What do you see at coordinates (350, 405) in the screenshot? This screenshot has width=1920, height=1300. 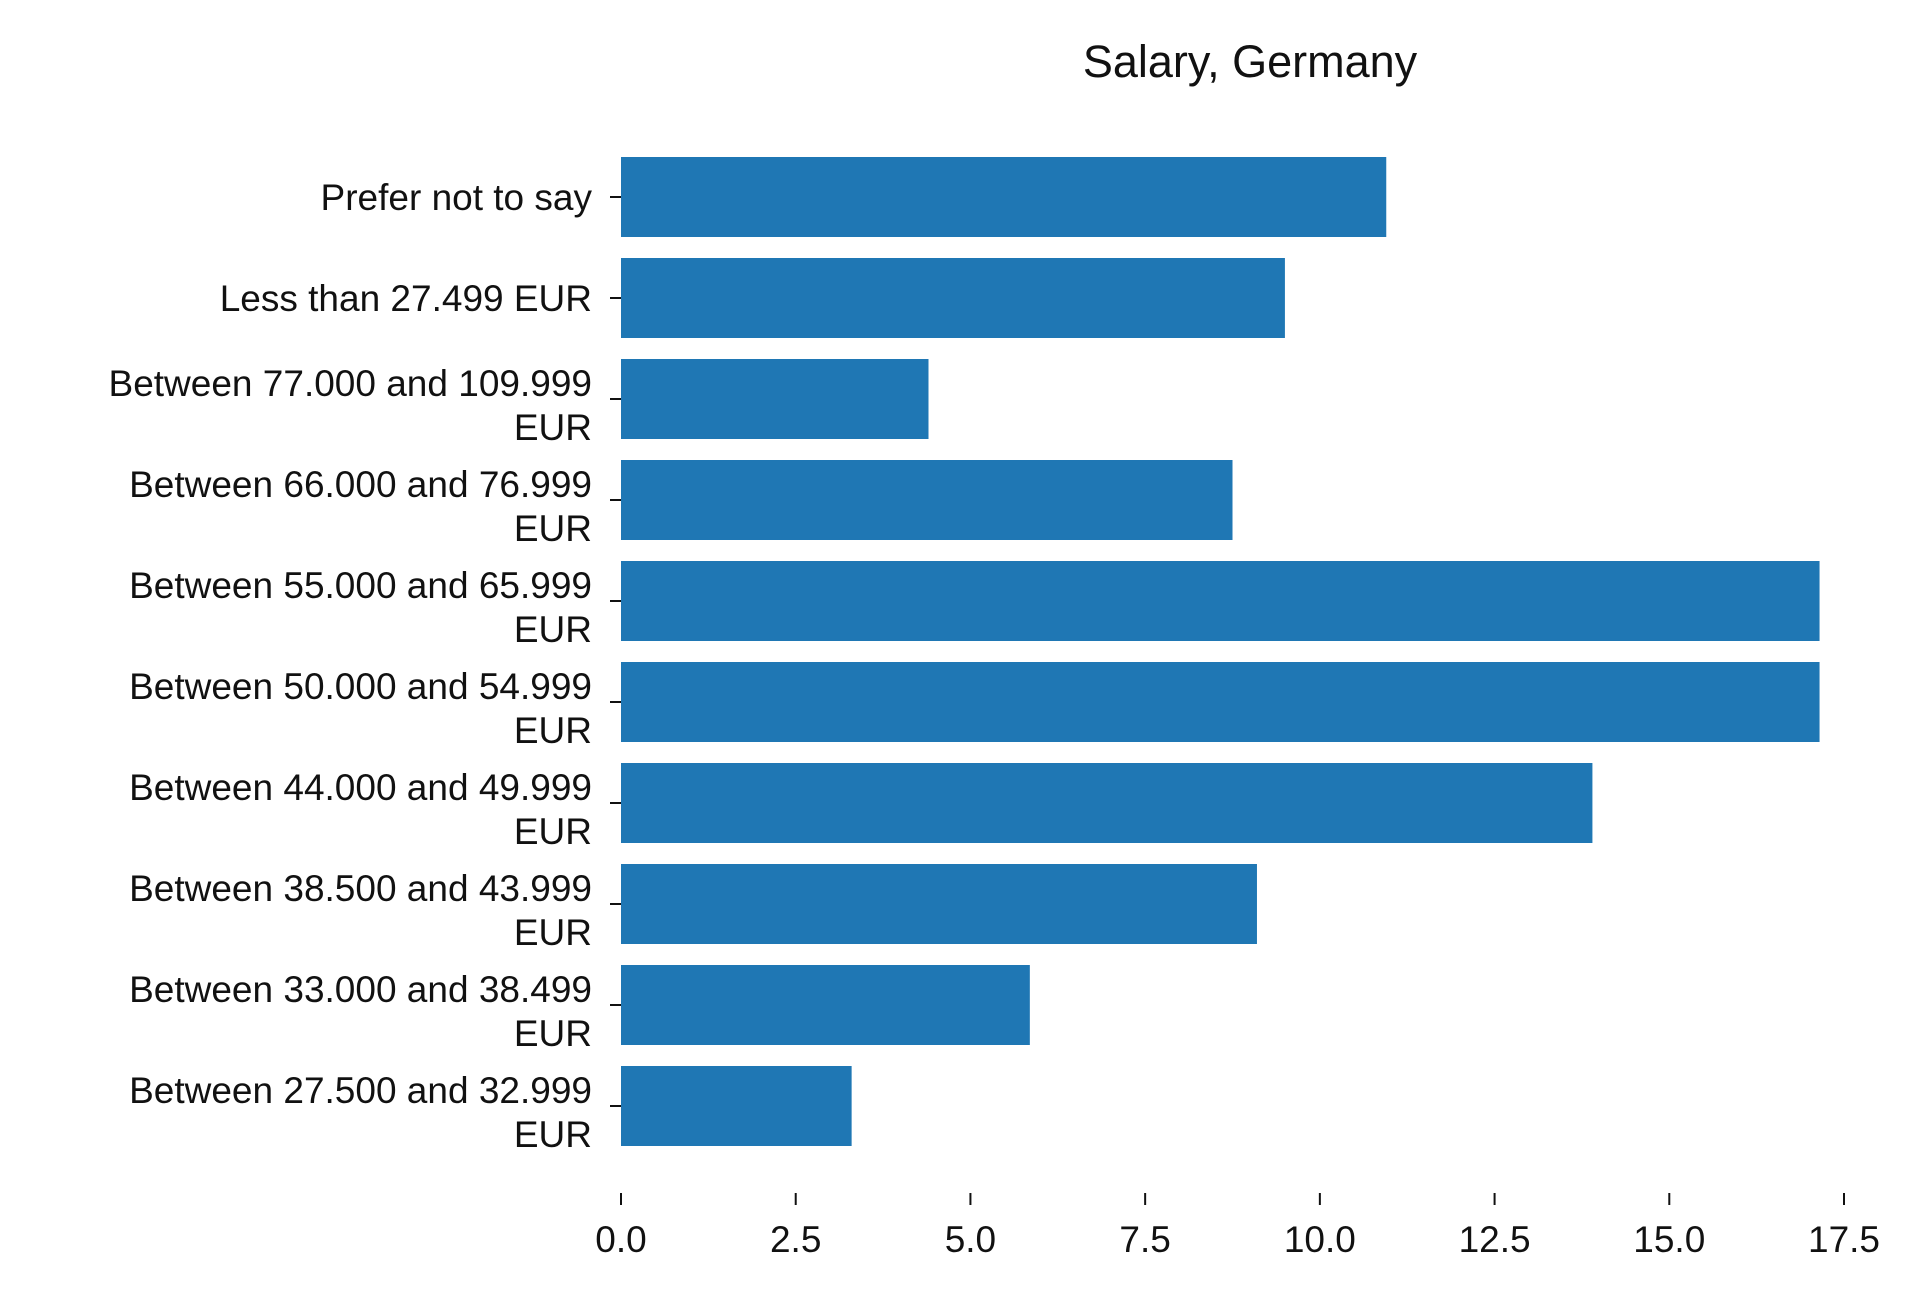 I see `y-tick-label: Between 77.000 and 109.999 EUR` at bounding box center [350, 405].